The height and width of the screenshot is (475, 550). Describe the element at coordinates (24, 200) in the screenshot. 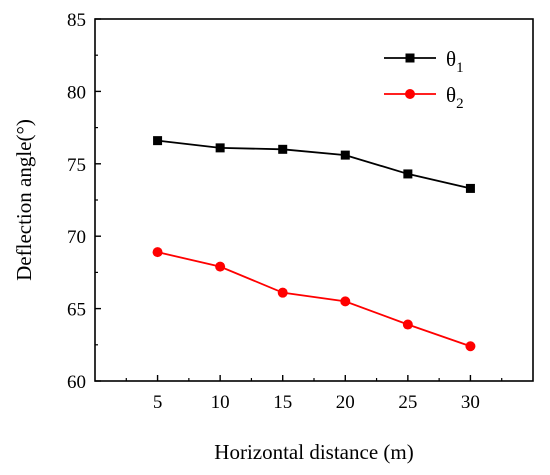

I see `y-axis-title: Deflection angle(°)` at that location.